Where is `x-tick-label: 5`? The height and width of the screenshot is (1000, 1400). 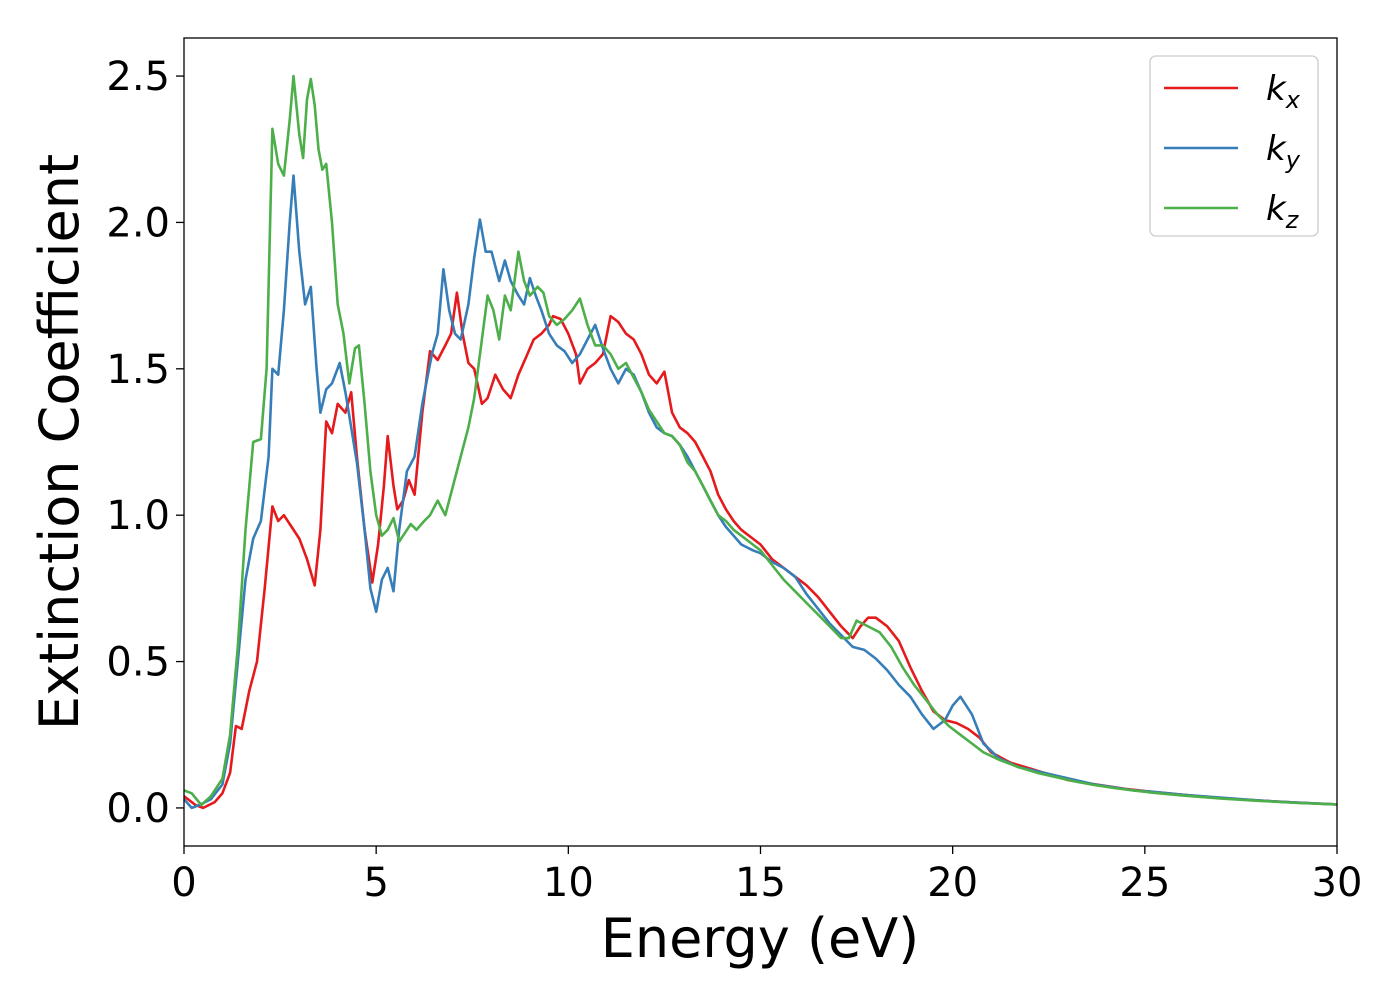 x-tick-label: 5 is located at coordinates (375, 883).